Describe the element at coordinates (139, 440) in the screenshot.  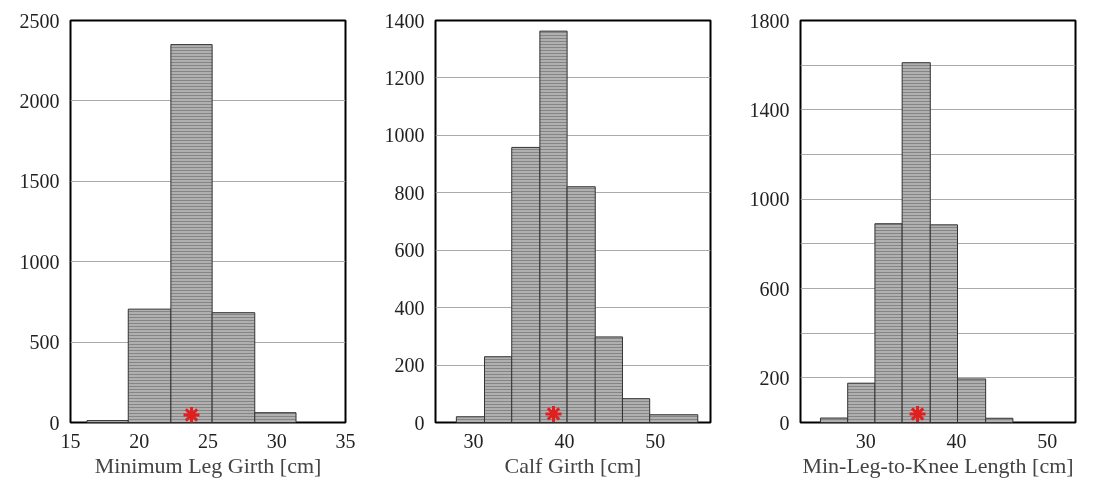
I see `x-tick-label: 20` at that location.